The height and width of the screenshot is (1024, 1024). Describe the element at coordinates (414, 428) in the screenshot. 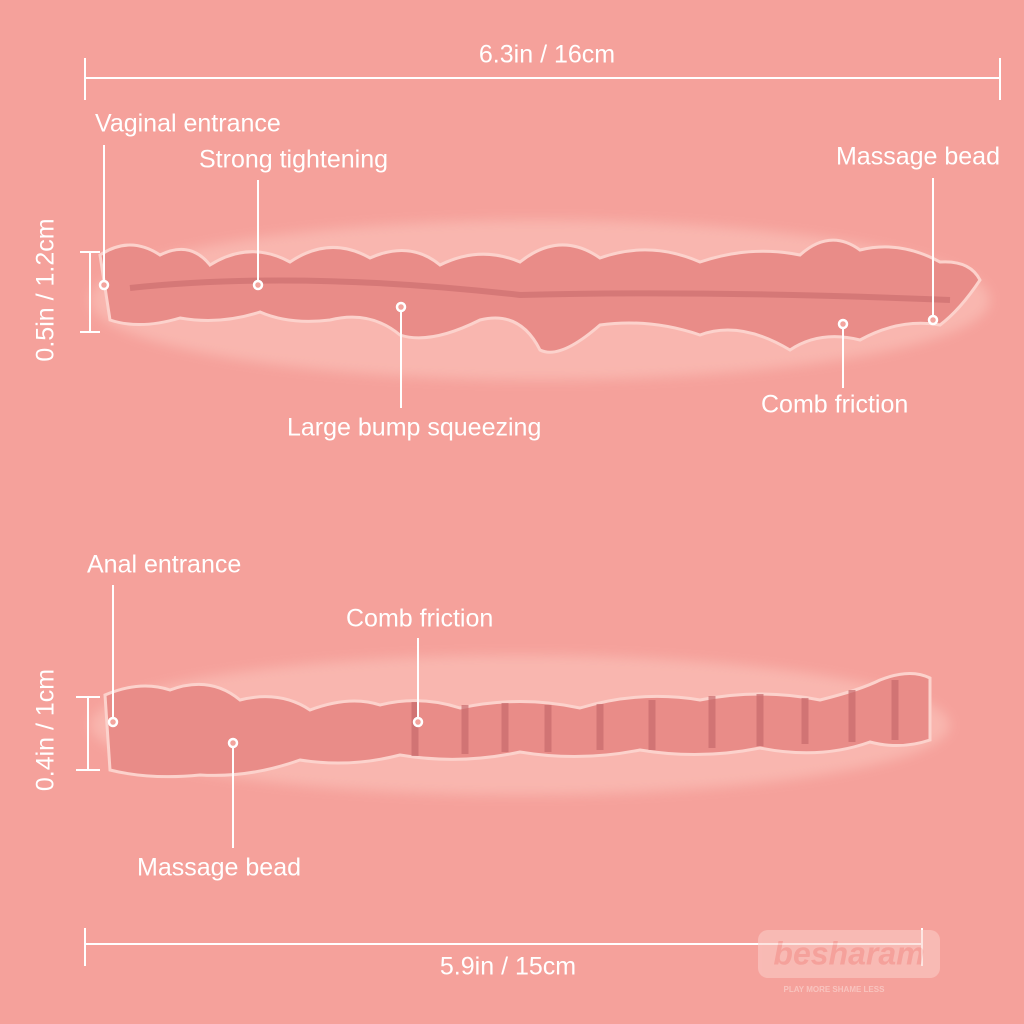

I see `annotation: Large bump squeezing` at that location.